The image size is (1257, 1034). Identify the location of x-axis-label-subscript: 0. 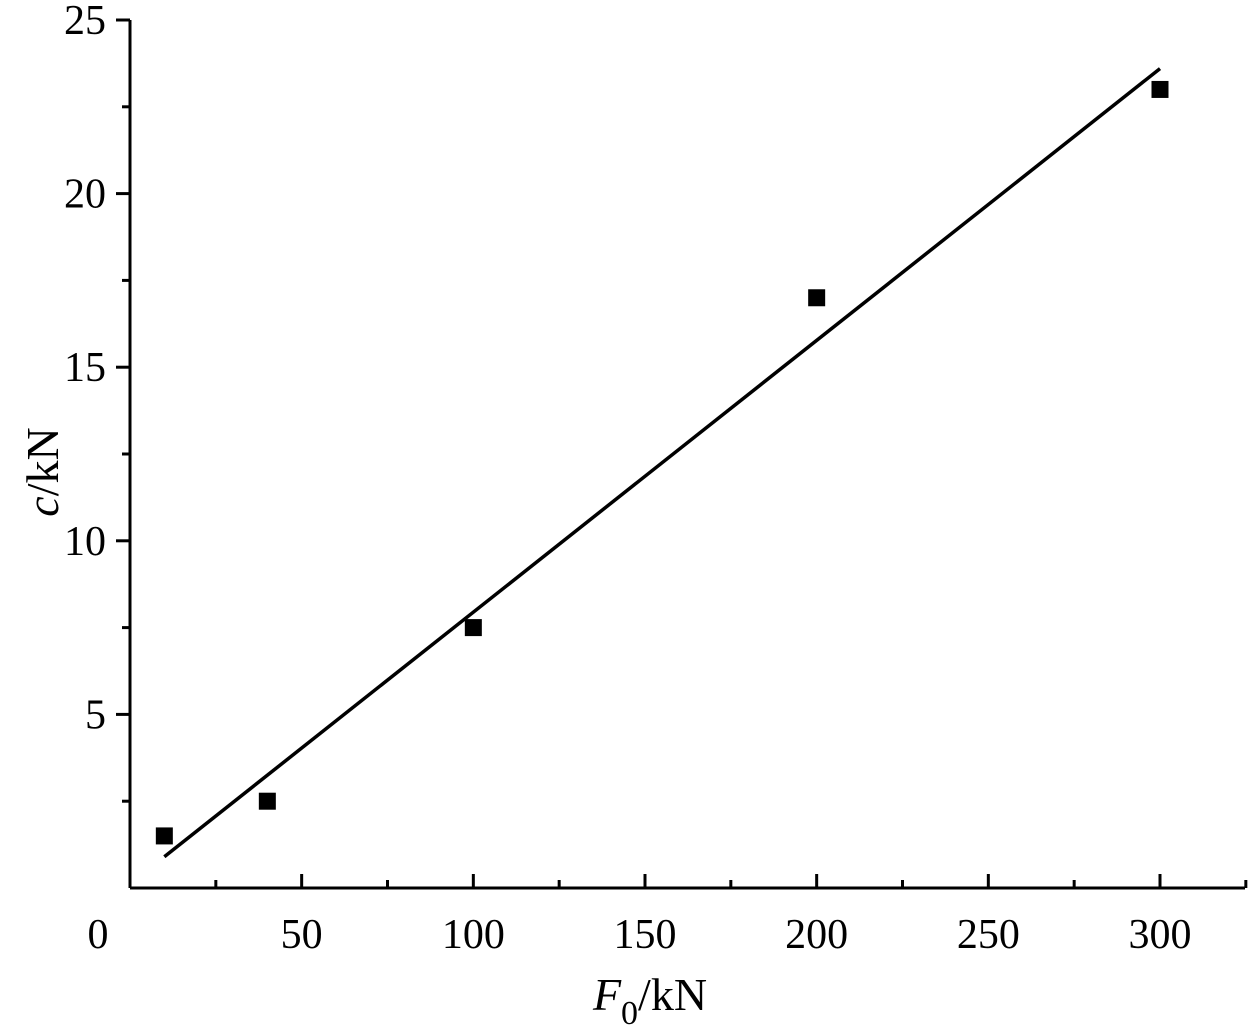
(629, 1013).